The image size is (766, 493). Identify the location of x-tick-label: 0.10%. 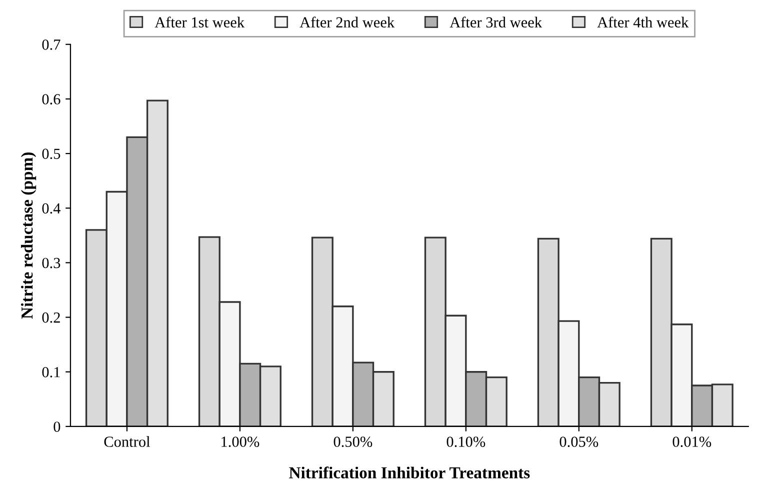
(466, 441).